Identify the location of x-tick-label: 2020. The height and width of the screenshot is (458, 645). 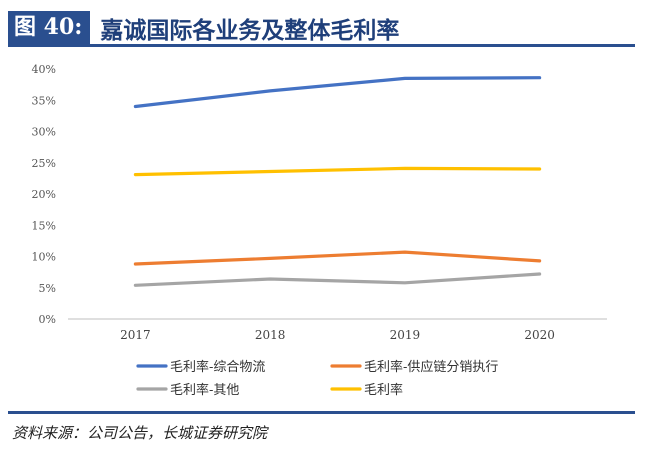
(539, 335).